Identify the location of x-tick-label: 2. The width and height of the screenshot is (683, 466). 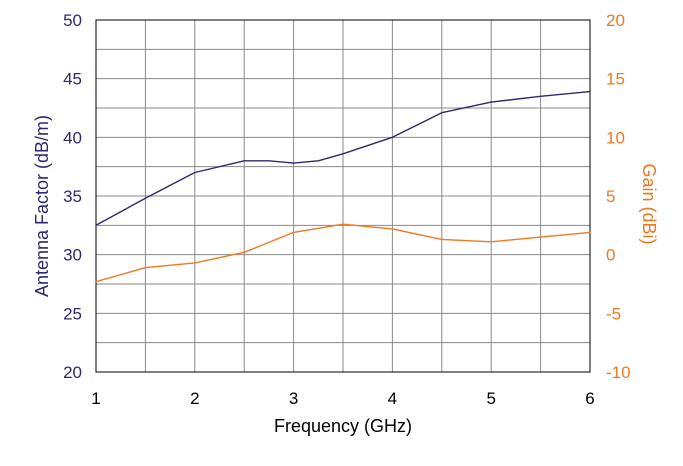
(194, 398).